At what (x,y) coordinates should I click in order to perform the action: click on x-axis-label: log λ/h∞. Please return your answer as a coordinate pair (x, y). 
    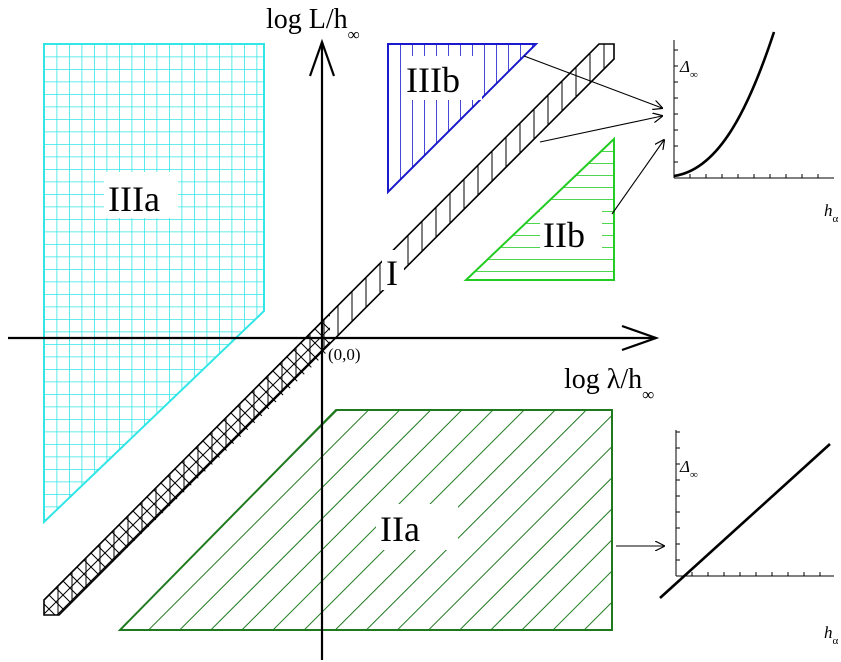
    Looking at the image, I should click on (609, 384).